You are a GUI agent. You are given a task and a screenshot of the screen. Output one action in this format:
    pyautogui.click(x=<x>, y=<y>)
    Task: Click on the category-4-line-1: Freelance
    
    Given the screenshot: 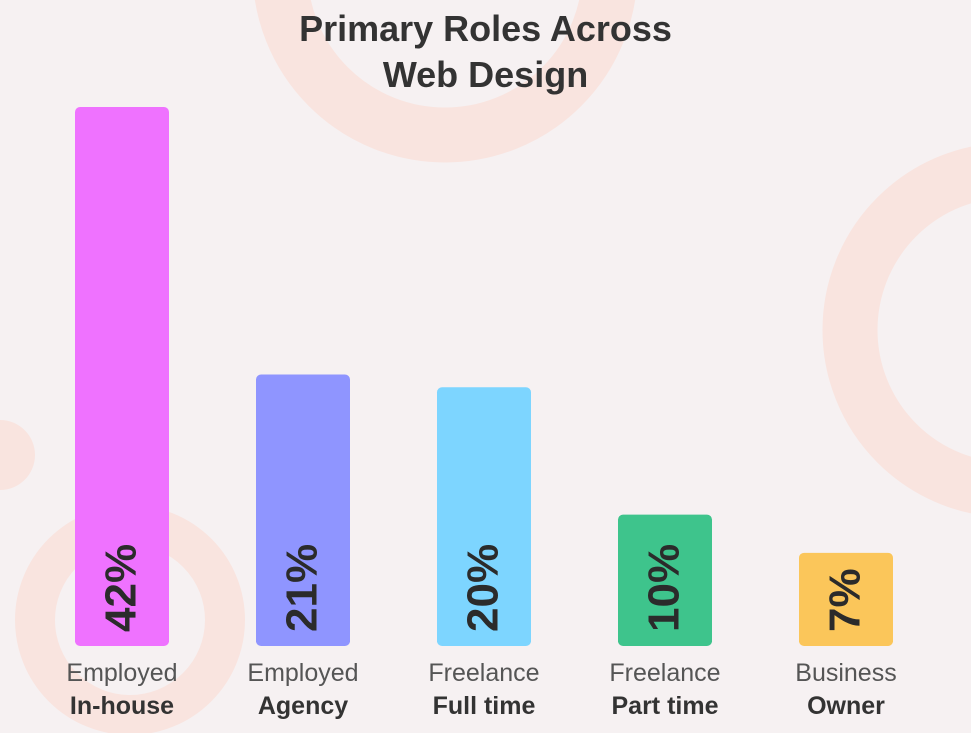 What is the action you would take?
    pyautogui.click(x=664, y=673)
    